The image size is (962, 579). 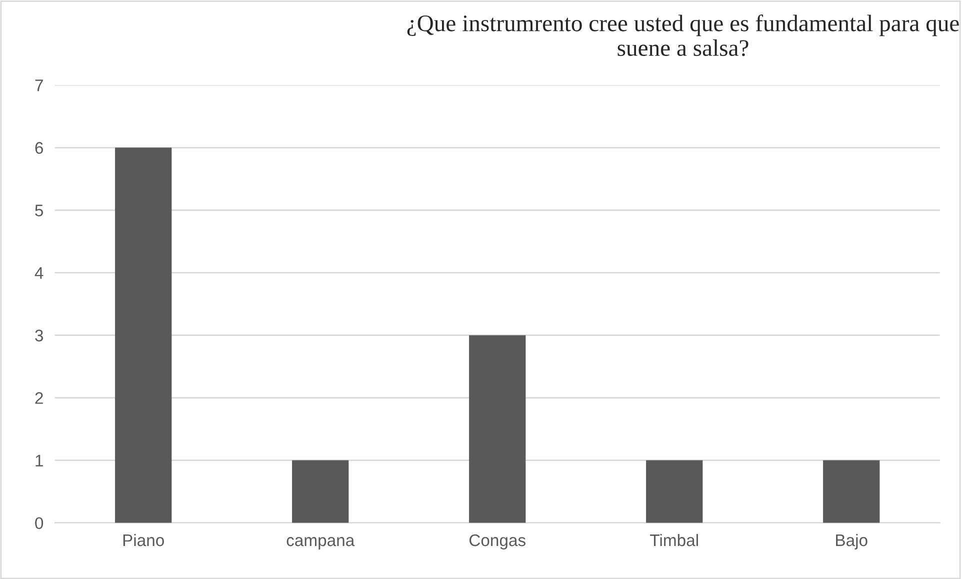 What do you see at coordinates (39, 336) in the screenshot?
I see `y-tick-label: 3` at bounding box center [39, 336].